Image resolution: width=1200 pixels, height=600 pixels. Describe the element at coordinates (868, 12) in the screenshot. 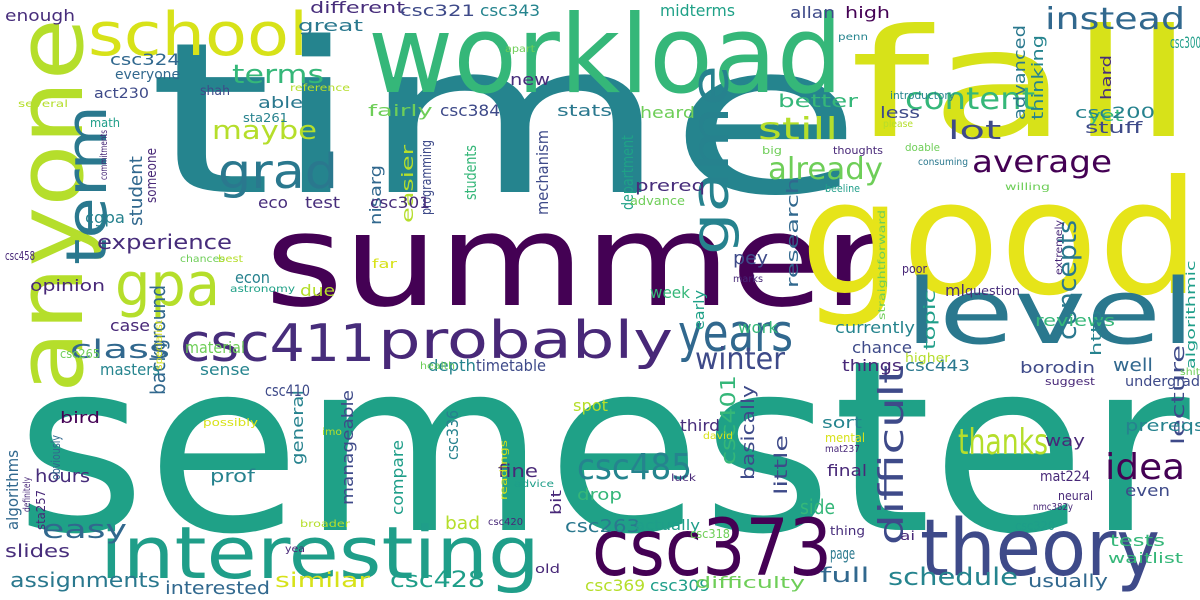

I see `word-high: high` at that location.